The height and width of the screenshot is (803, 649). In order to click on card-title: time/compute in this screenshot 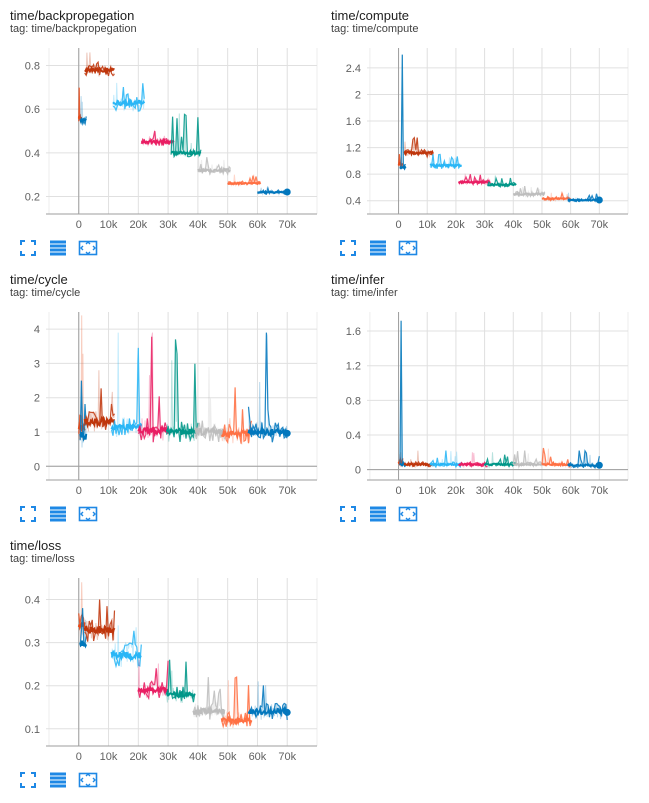, I will do `click(370, 15)`.